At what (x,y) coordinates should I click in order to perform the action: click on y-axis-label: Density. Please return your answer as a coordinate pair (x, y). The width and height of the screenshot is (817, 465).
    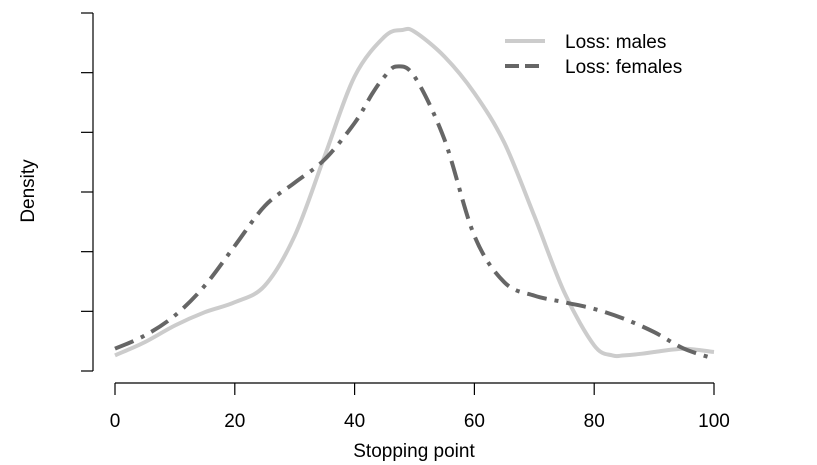
    Looking at the image, I should click on (28, 191).